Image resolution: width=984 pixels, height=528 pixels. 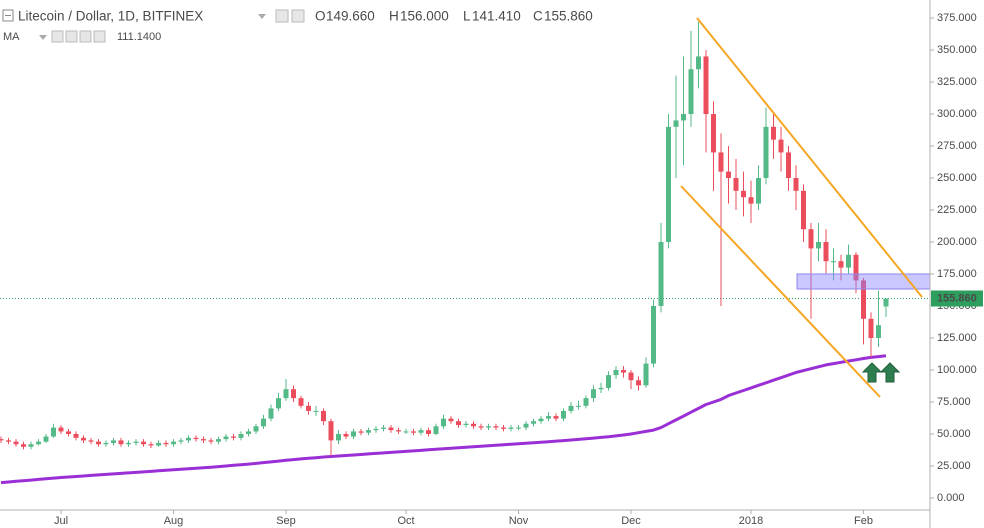 What do you see at coordinates (496, 16) in the screenshot?
I see `ohlc-value: 141.410` at bounding box center [496, 16].